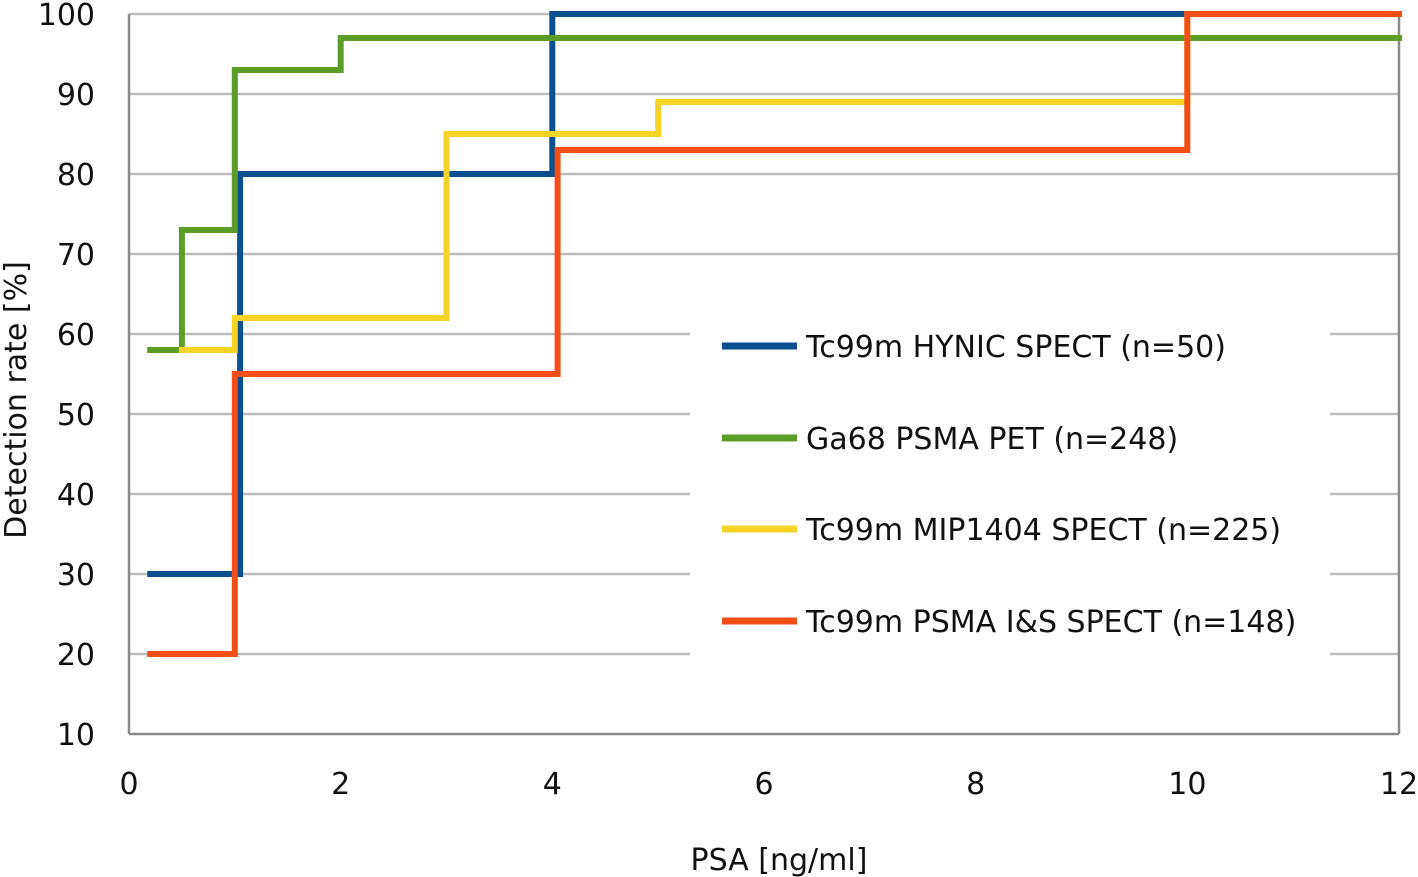 The width and height of the screenshot is (1418, 877). I want to click on x-tick-label: 10, so click(1187, 784).